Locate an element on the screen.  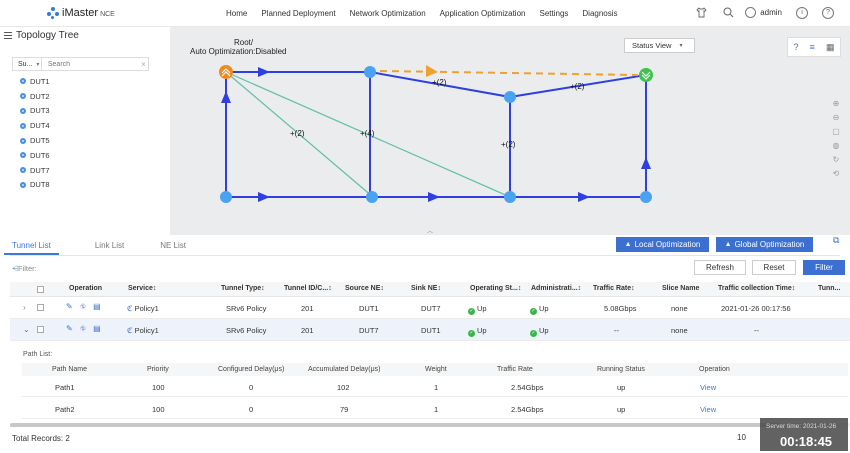
reset-icon: ⟲ is located at coordinates (836, 173).